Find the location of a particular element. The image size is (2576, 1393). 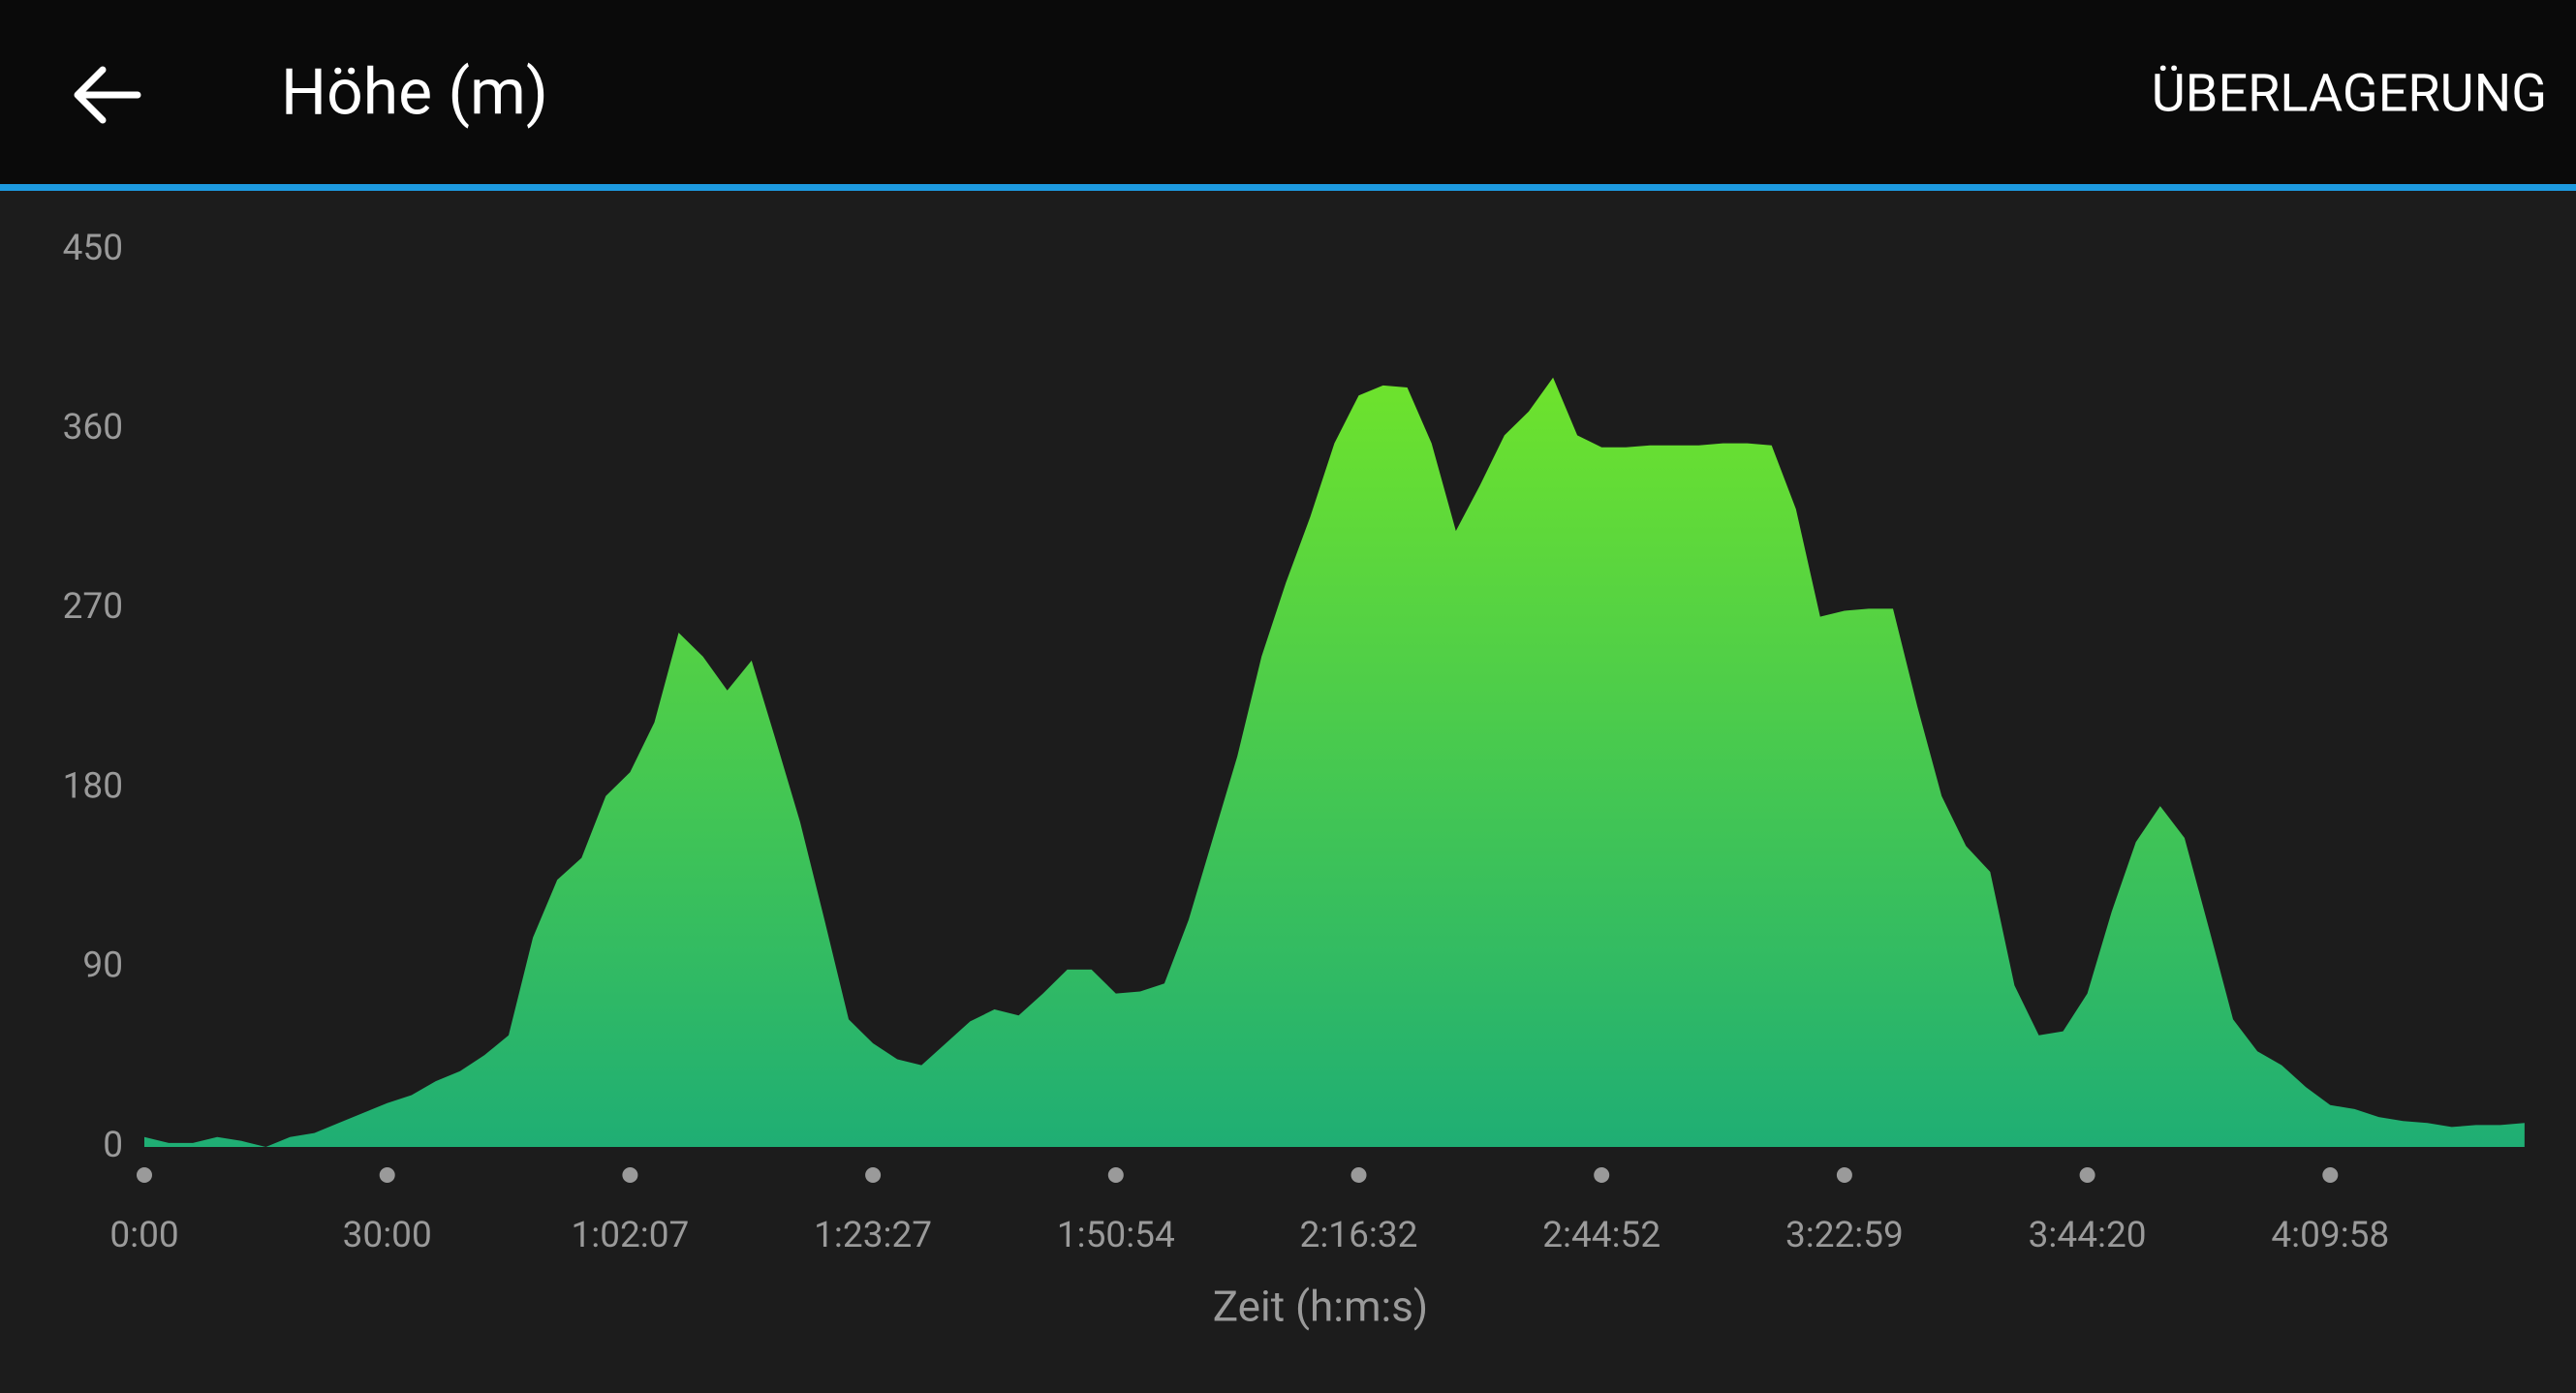

x-tick-label: 4:09:58 is located at coordinates (2330, 1235).